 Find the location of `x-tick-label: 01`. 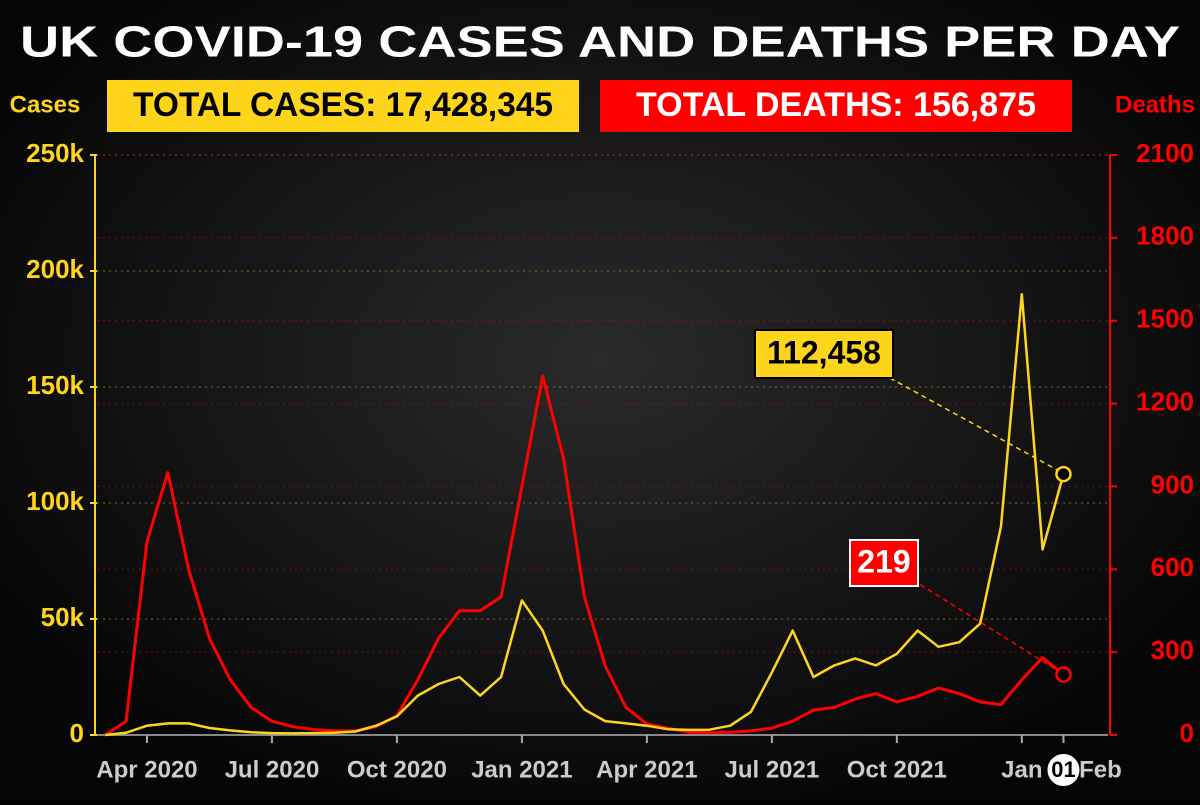

x-tick-label: 01 is located at coordinates (1063, 769).